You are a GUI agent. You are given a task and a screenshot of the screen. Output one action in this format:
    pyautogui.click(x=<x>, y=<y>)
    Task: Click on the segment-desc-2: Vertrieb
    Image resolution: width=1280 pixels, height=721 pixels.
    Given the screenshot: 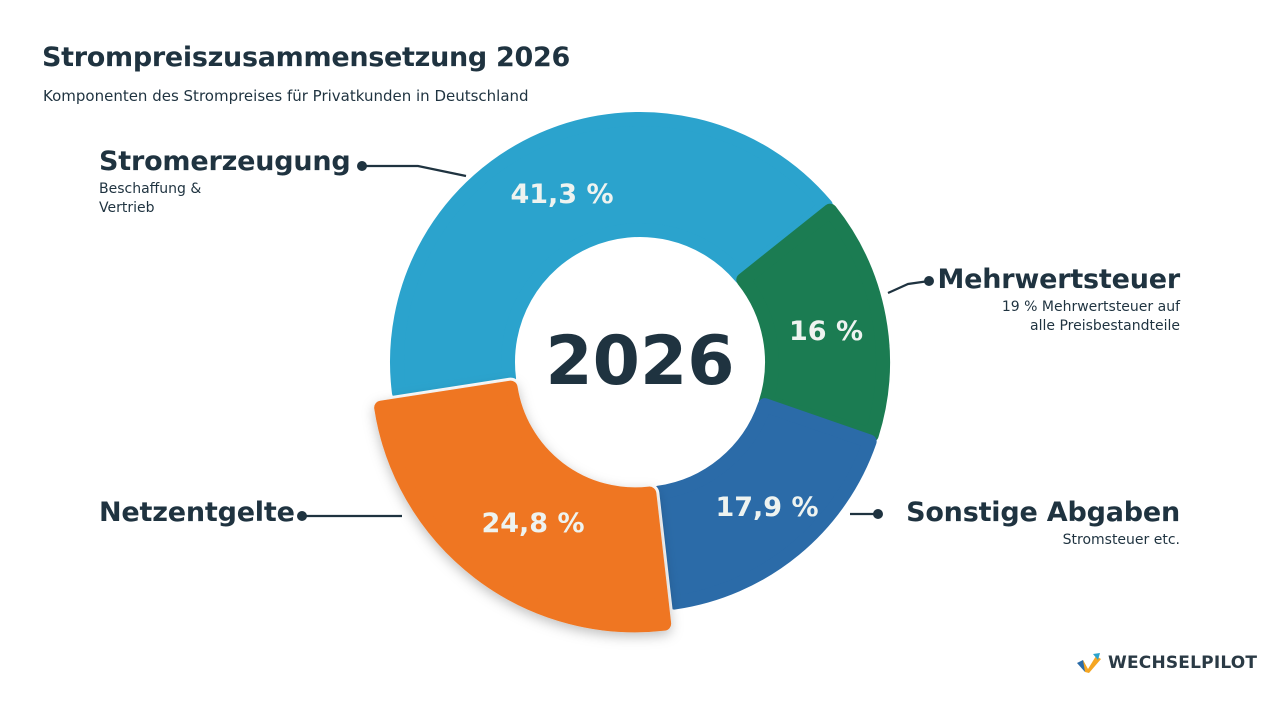 What is the action you would take?
    pyautogui.click(x=127, y=208)
    